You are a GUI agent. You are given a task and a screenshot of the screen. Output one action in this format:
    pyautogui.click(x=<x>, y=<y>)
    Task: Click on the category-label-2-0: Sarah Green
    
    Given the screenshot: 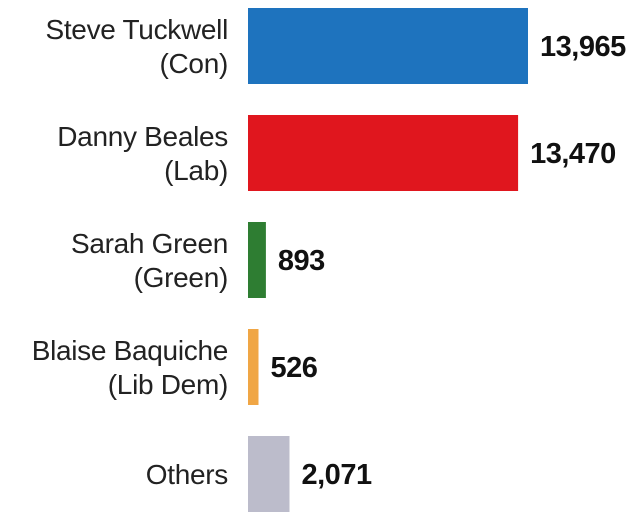 What is the action you would take?
    pyautogui.click(x=149, y=243)
    